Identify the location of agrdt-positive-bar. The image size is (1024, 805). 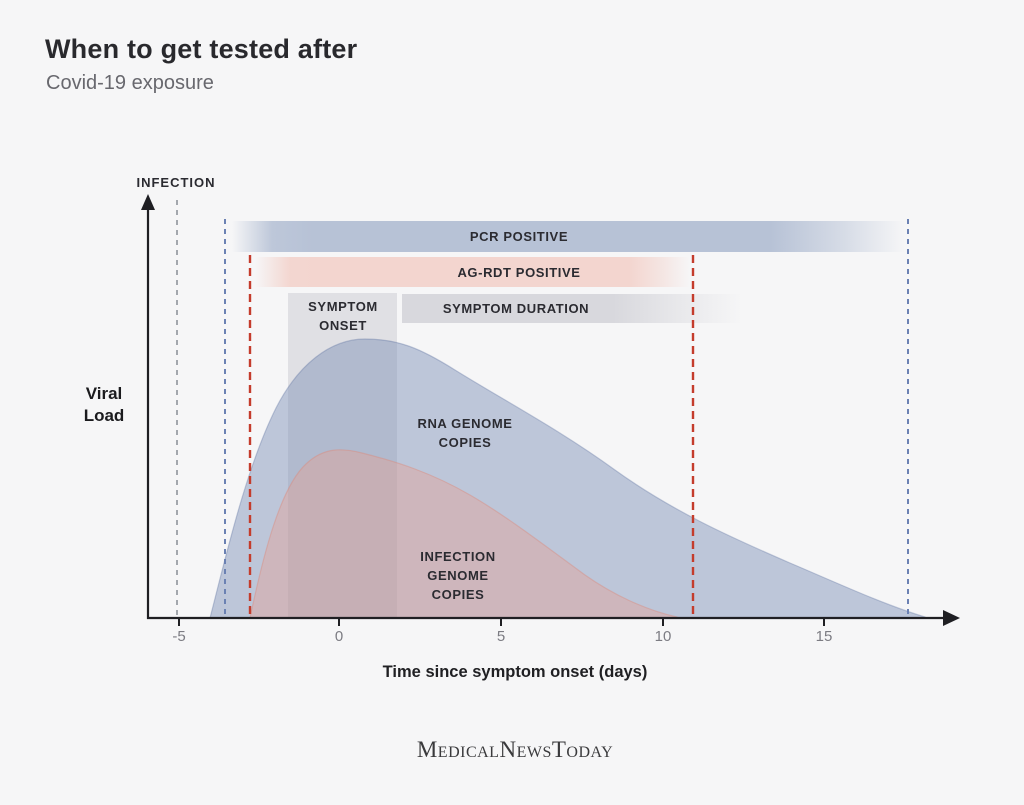
(472, 272).